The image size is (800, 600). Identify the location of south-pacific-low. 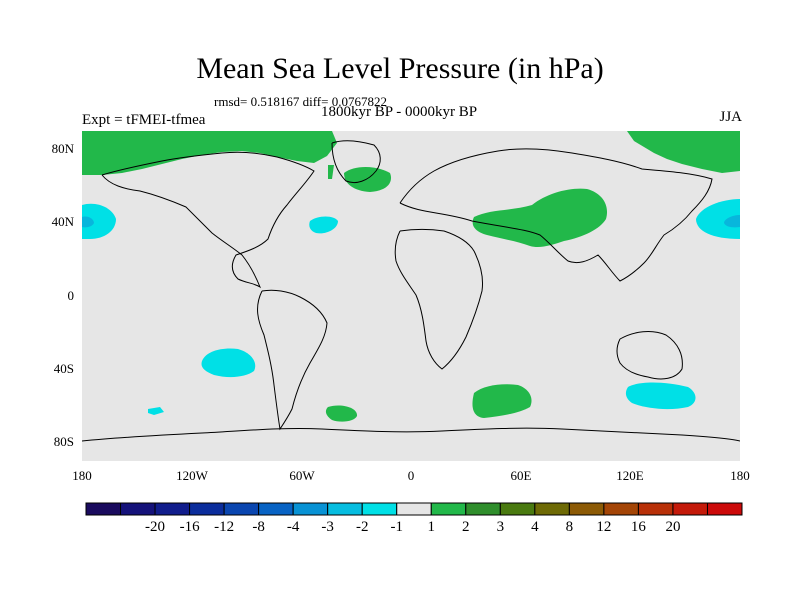
(228, 363).